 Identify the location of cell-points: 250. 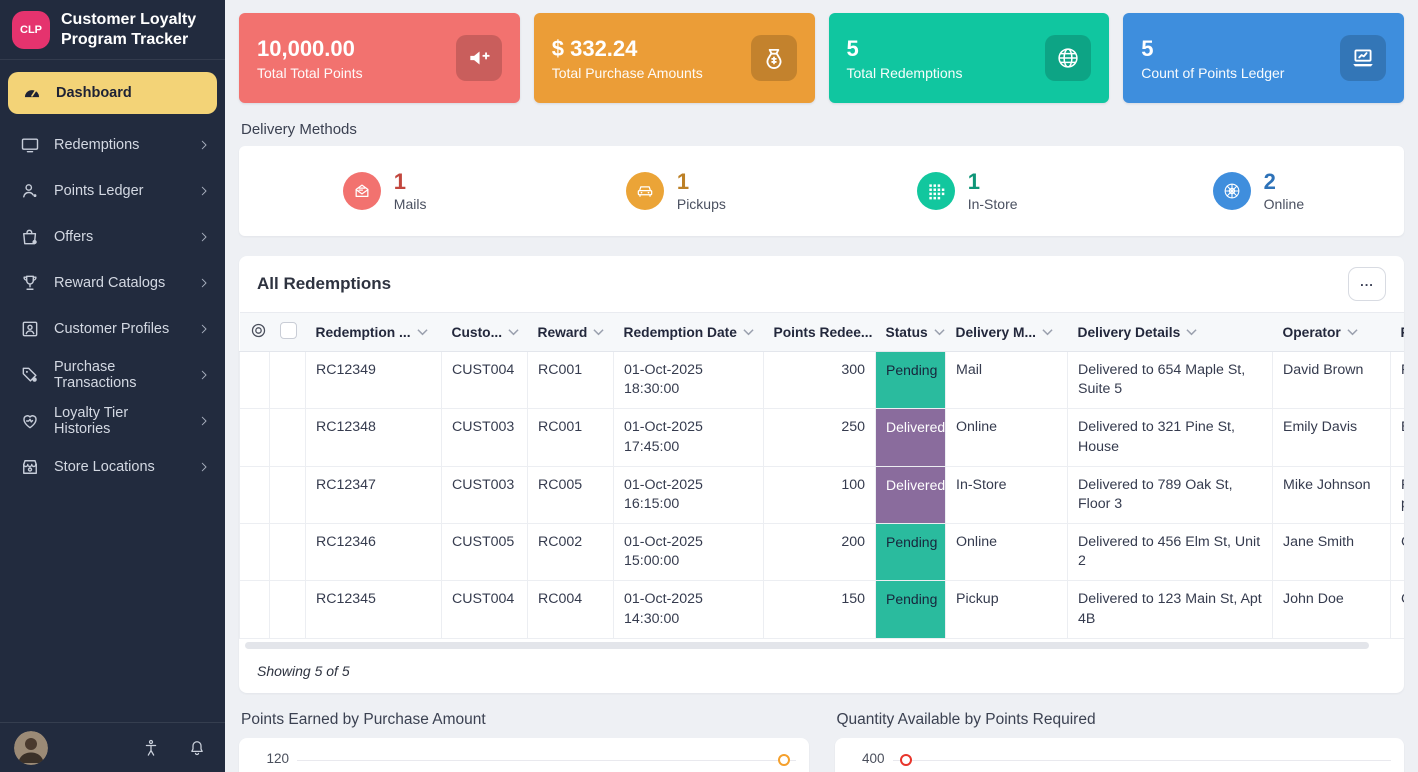
(819, 437).